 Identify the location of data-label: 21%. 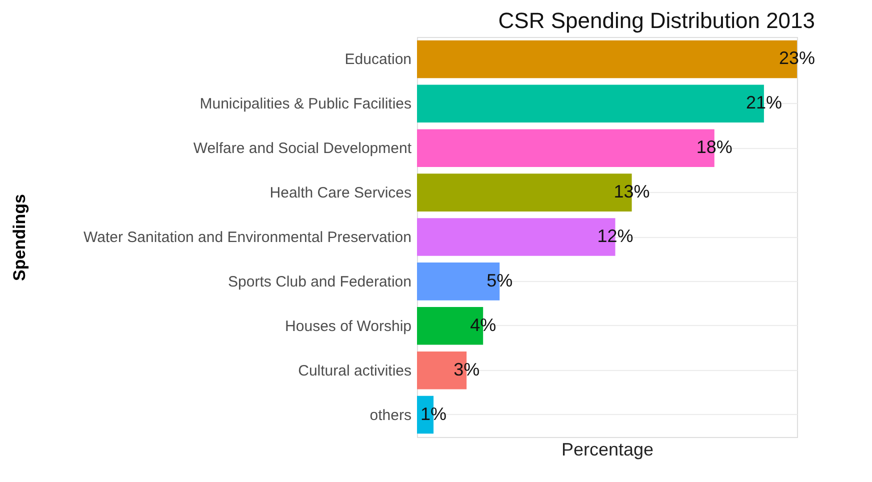
(764, 102).